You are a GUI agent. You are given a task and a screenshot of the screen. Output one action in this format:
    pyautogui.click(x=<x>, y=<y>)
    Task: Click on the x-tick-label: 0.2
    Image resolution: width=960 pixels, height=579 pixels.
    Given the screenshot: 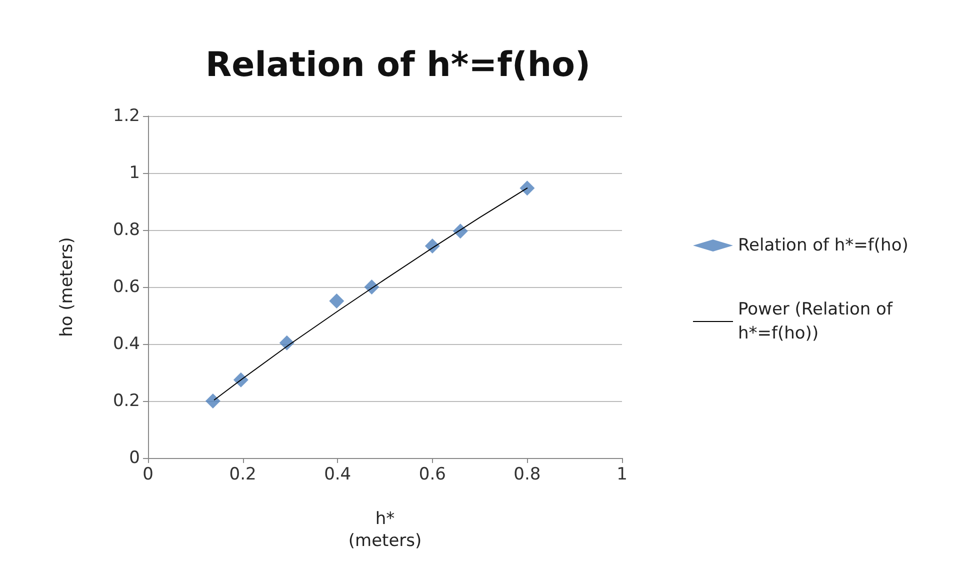 What is the action you would take?
    pyautogui.click(x=242, y=474)
    